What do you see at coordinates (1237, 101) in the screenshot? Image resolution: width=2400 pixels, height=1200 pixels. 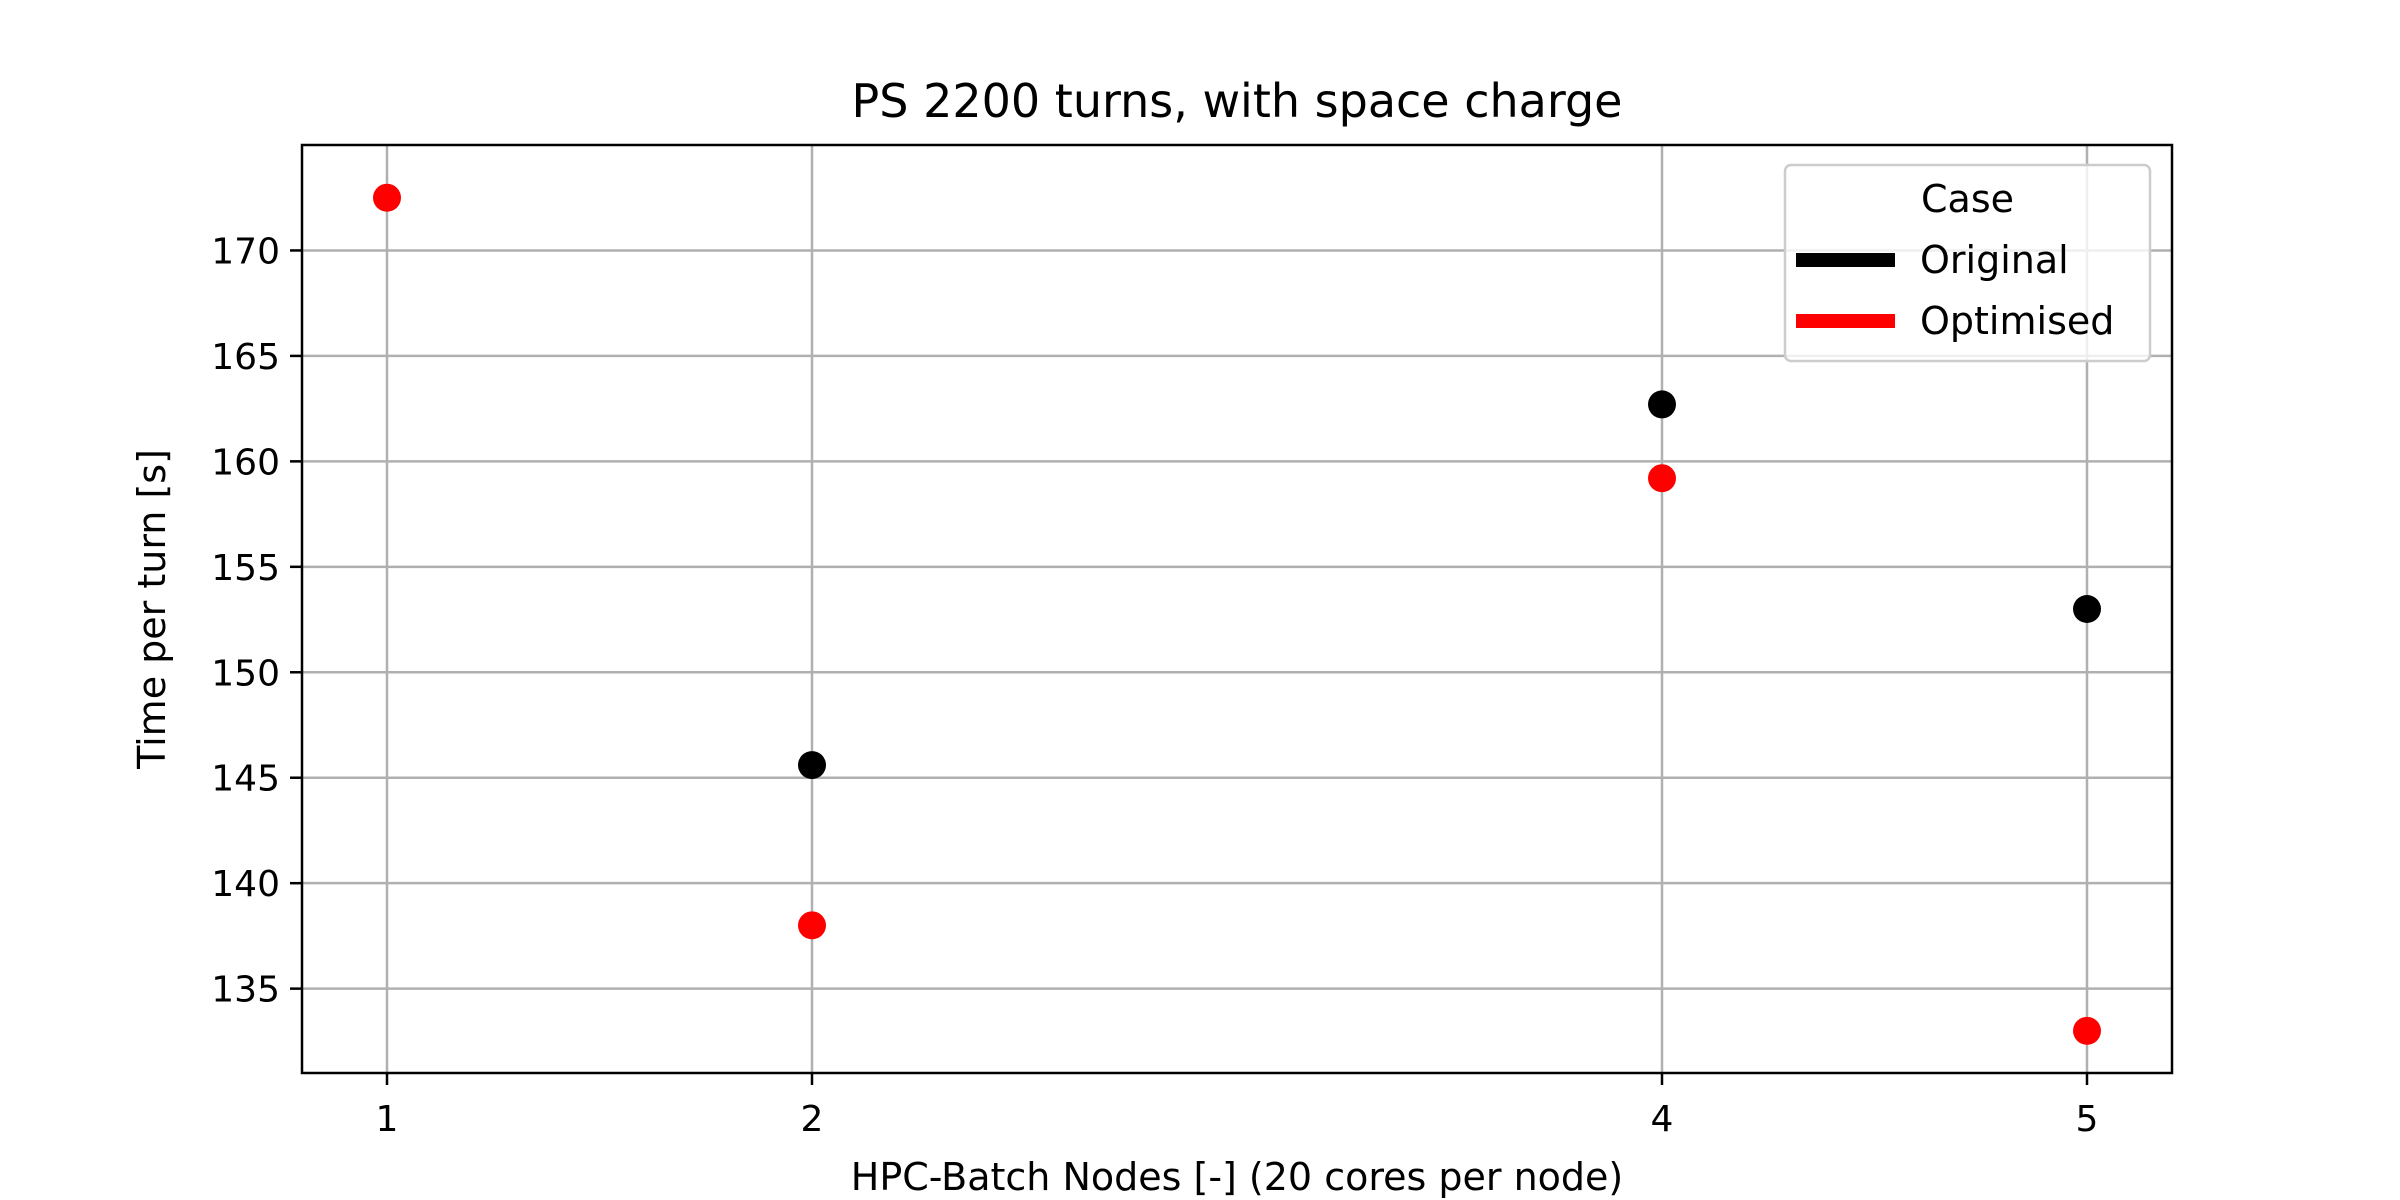 I see `chart-title: PS 2200 turns, with space charge` at bounding box center [1237, 101].